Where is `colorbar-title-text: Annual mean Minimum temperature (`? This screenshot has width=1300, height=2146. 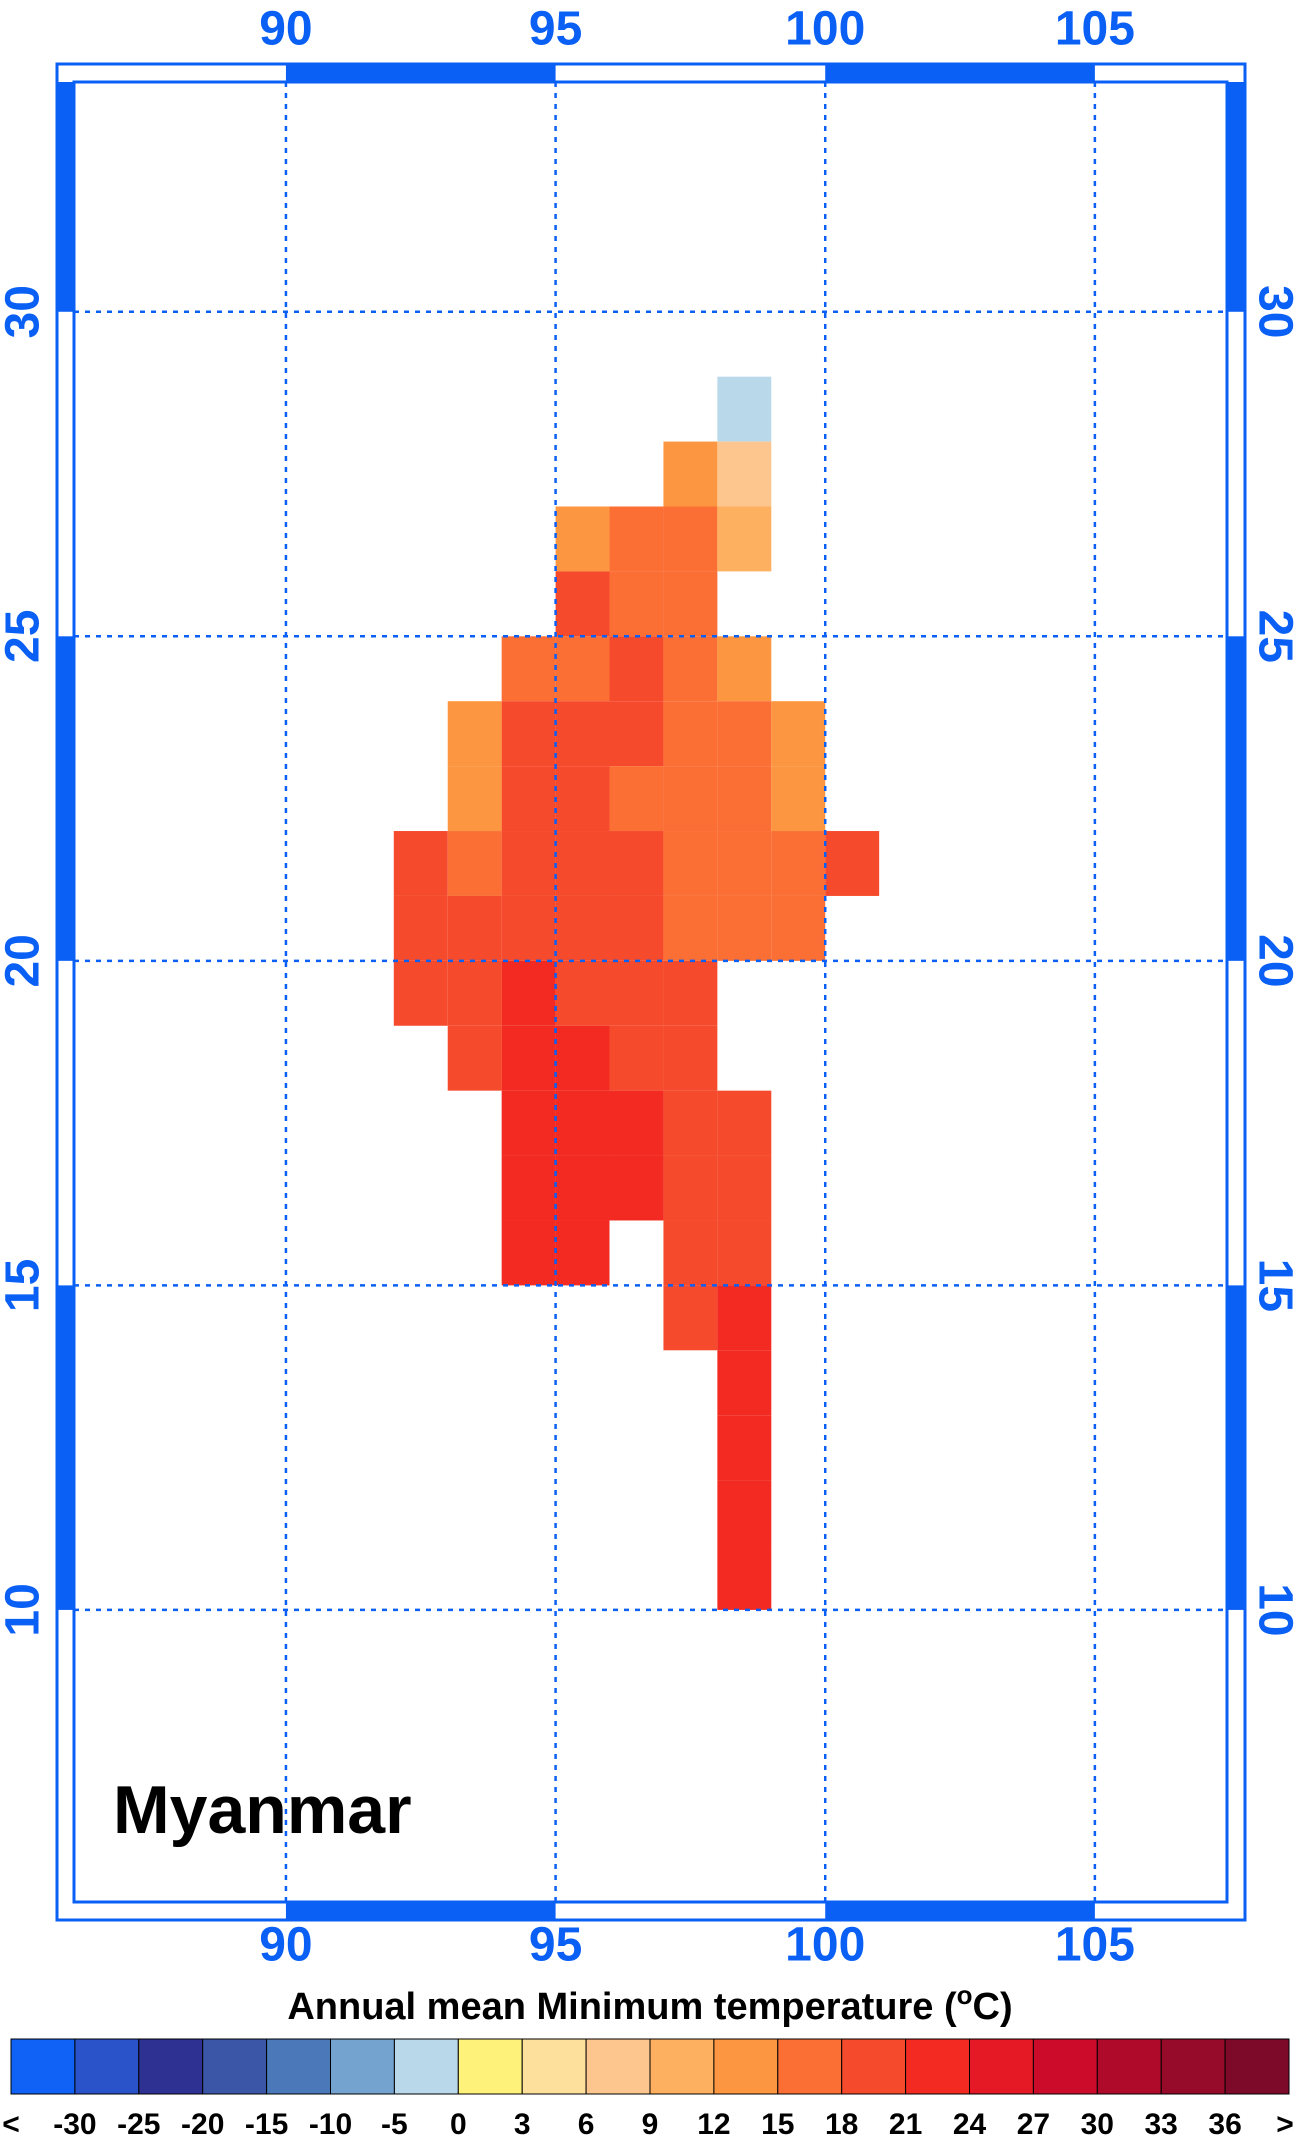
colorbar-title-text: Annual mean Minimum temperature ( is located at coordinates (622, 2007).